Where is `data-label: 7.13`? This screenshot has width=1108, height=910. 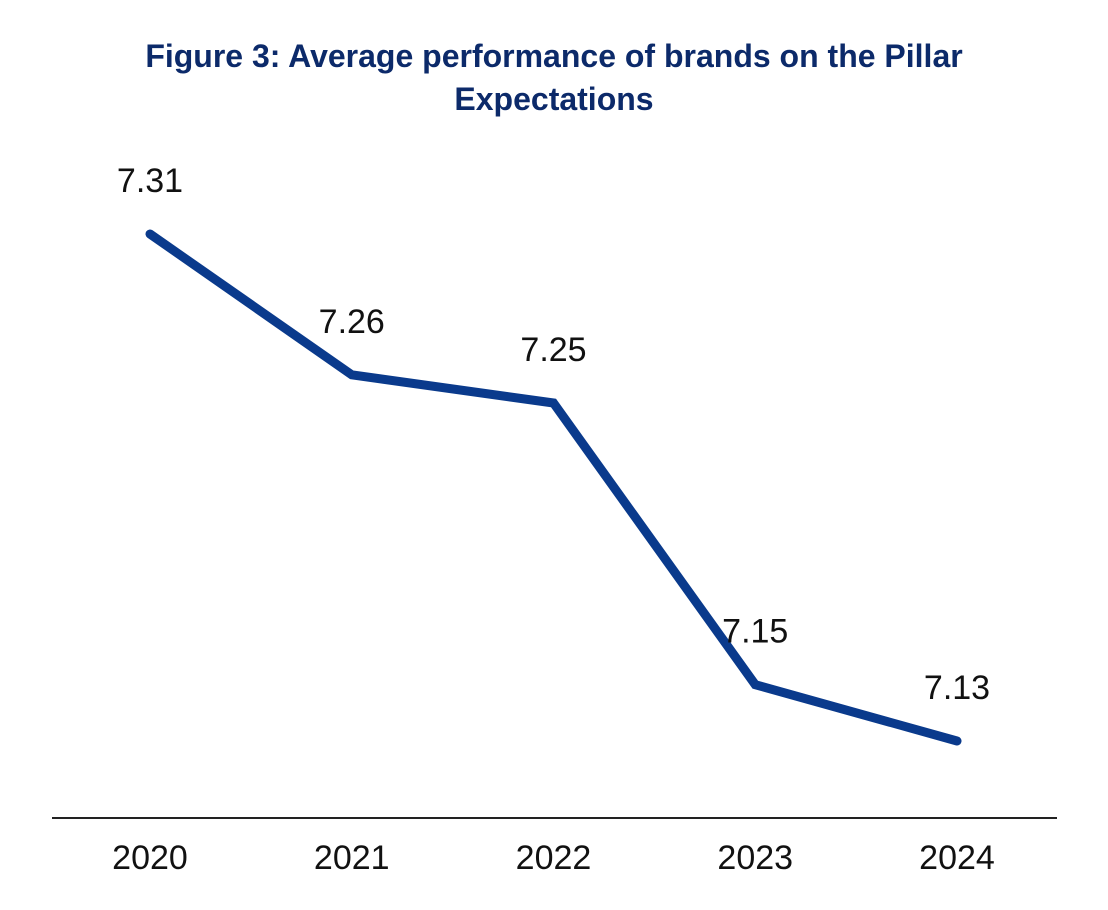 data-label: 7.13 is located at coordinates (957, 688).